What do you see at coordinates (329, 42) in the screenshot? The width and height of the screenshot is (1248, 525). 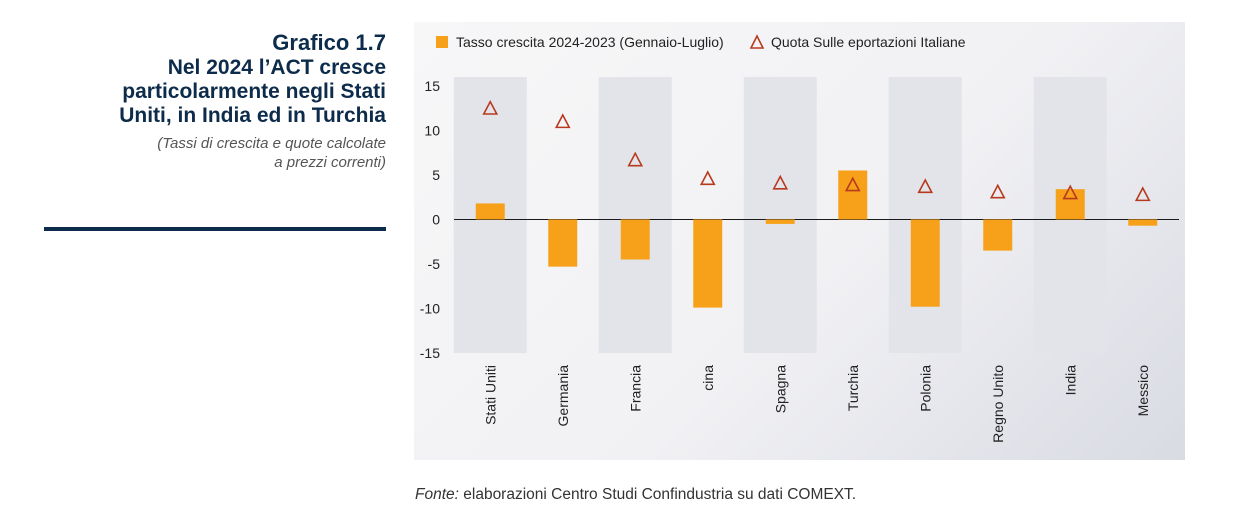 I see `chart-number: Grafico 1.7` at bounding box center [329, 42].